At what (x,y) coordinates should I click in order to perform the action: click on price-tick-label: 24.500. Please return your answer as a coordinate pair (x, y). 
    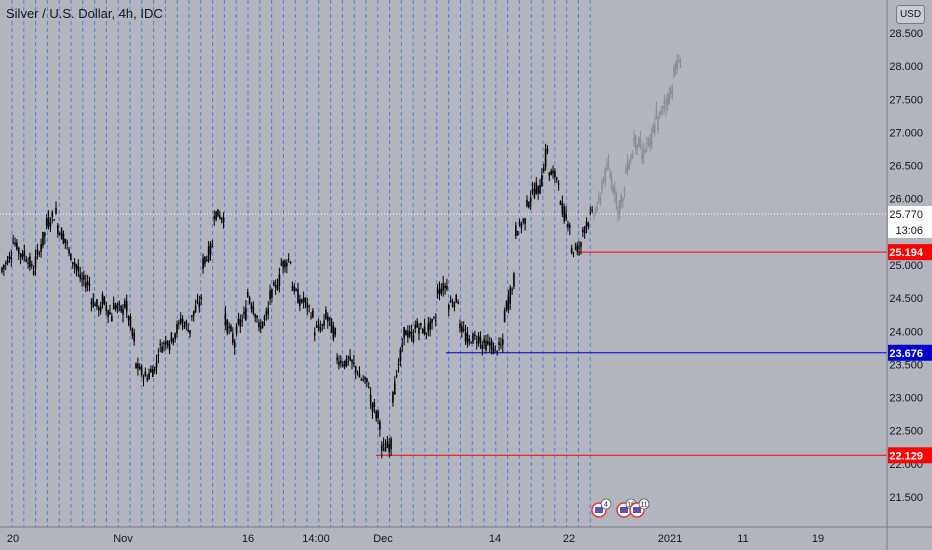
    Looking at the image, I should click on (906, 299).